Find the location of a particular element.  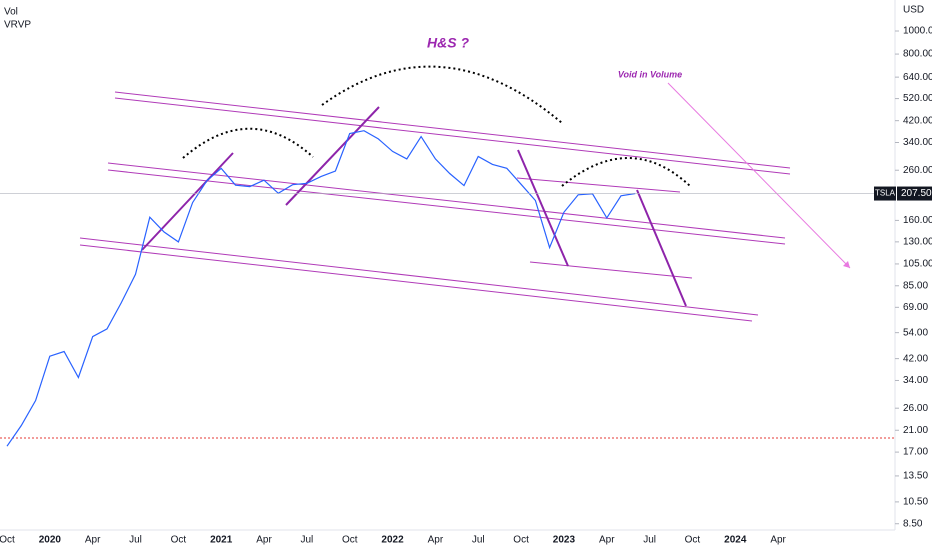

y-tick-label: 800.00 is located at coordinates (917, 54).